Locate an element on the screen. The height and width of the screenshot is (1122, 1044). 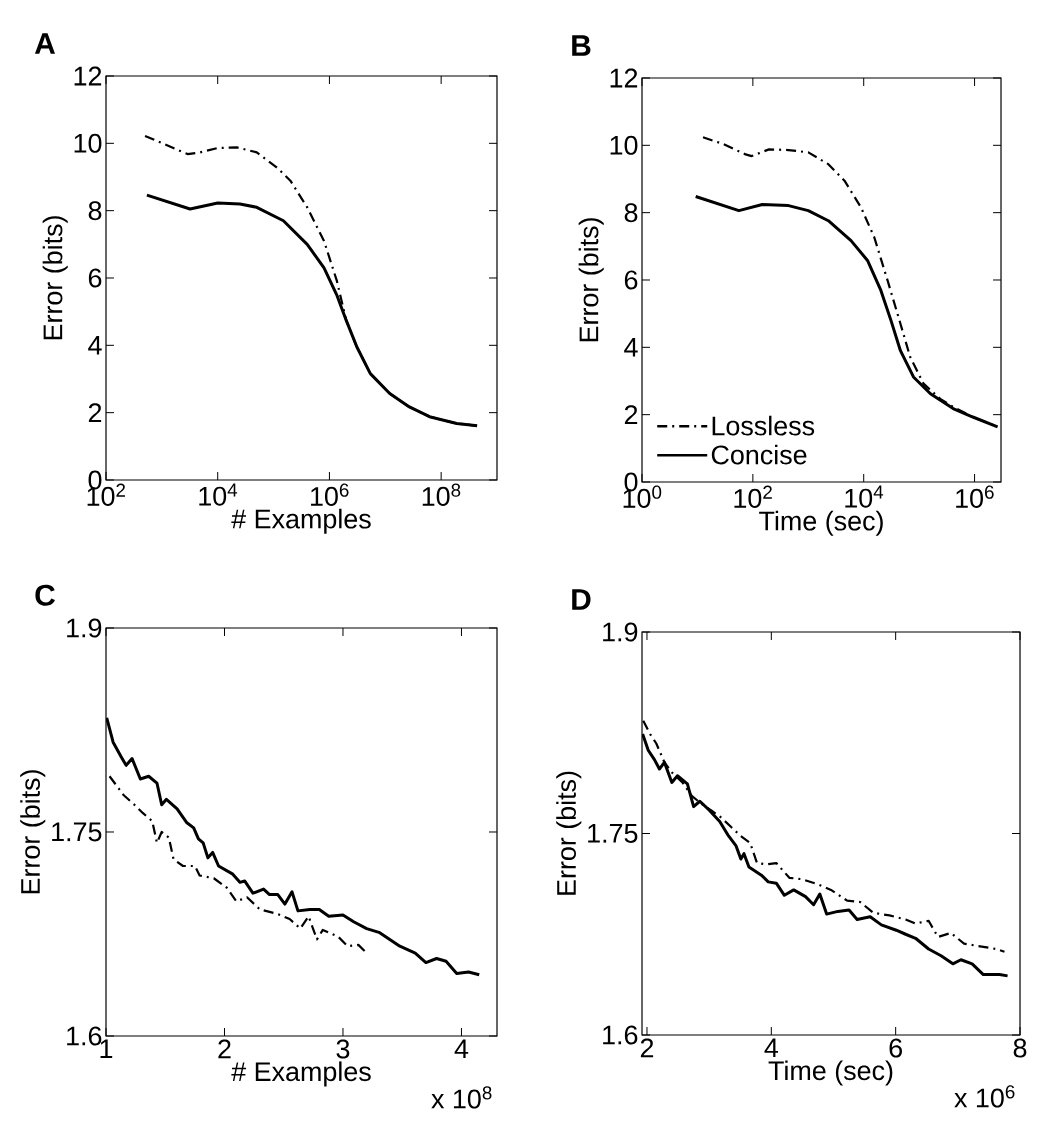
x-tick-label: 8 is located at coordinates (1020, 1048).